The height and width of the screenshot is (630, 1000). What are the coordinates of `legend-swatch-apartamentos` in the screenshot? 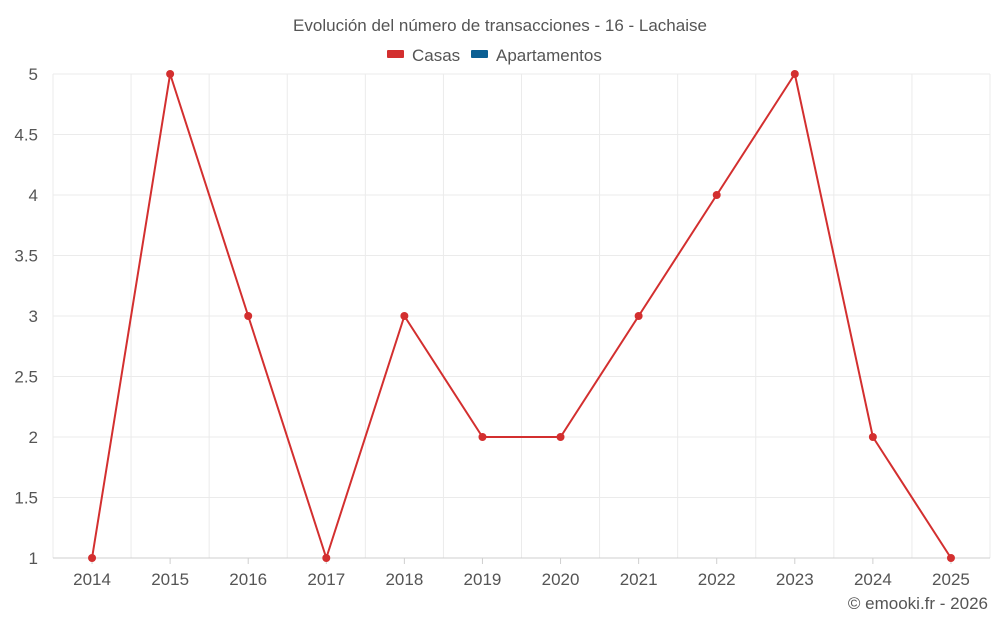 It's located at (479, 54).